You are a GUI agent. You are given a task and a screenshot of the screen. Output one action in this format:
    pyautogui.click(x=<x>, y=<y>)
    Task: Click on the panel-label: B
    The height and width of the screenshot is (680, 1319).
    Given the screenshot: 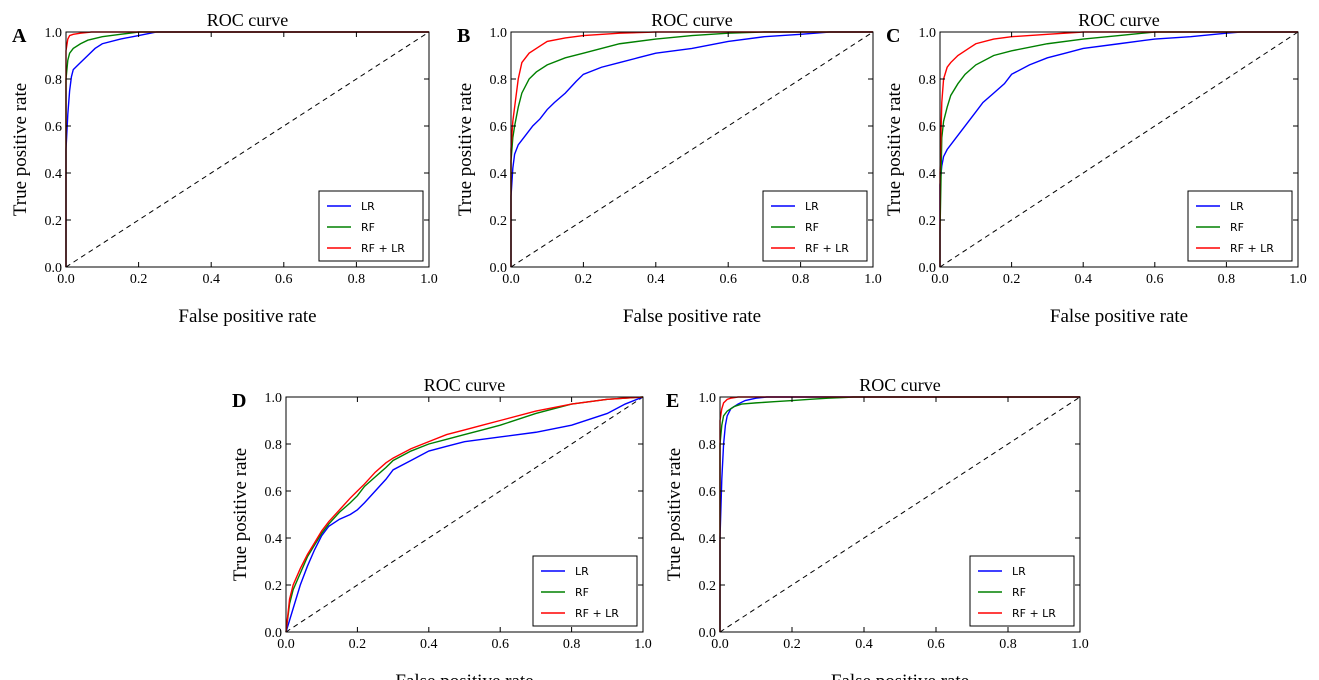 What is the action you would take?
    pyautogui.click(x=463, y=36)
    